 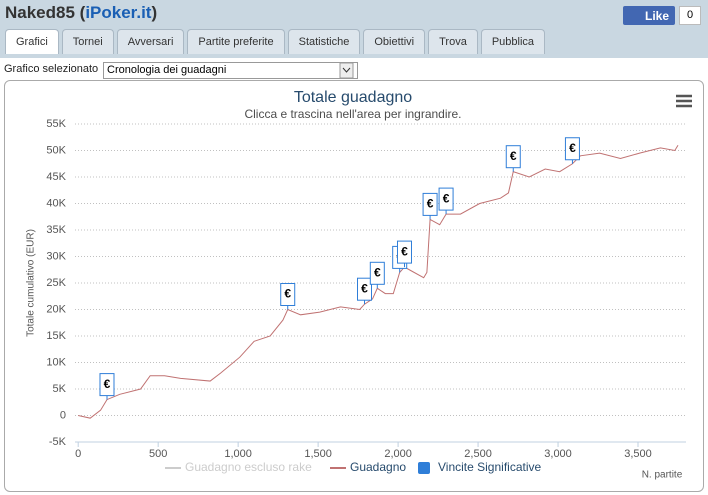 What do you see at coordinates (394, 41) in the screenshot?
I see `tab: Obiettivi` at bounding box center [394, 41].